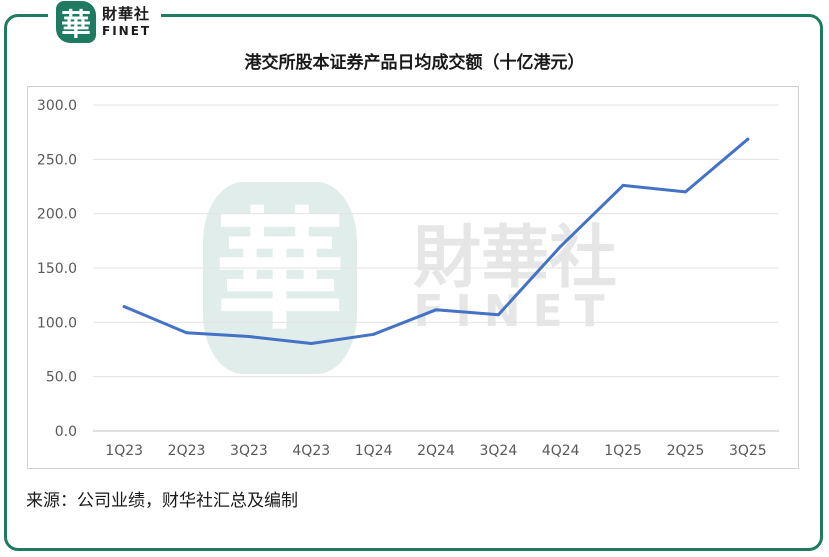 The width and height of the screenshot is (829, 557). What do you see at coordinates (126, 14) in the screenshot?
I see `logo-name-cn: 財華社` at bounding box center [126, 14].